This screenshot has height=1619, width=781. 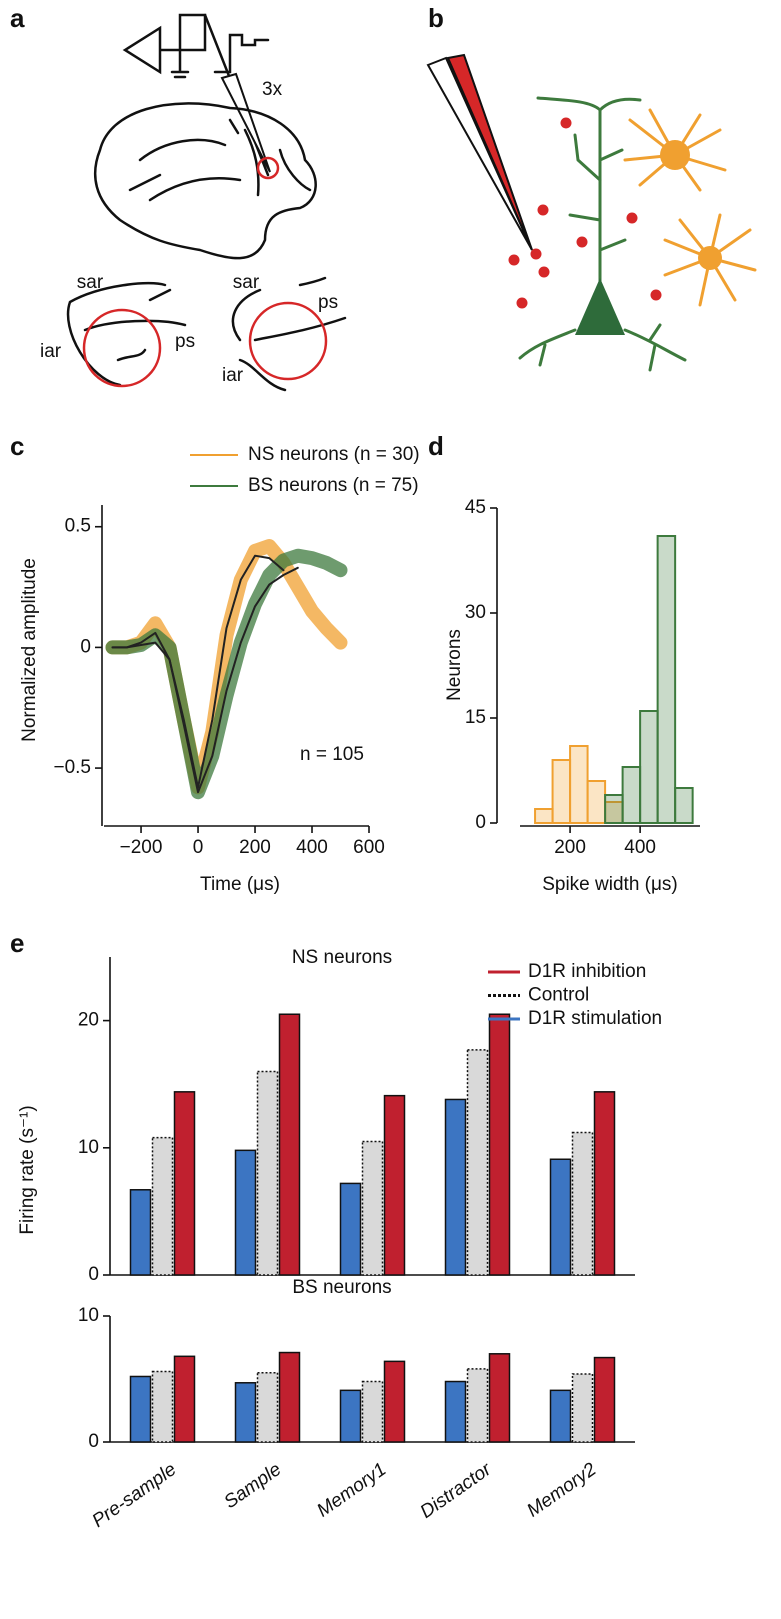 What do you see at coordinates (558, 995) in the screenshot?
I see `legend-label: Control` at bounding box center [558, 995].